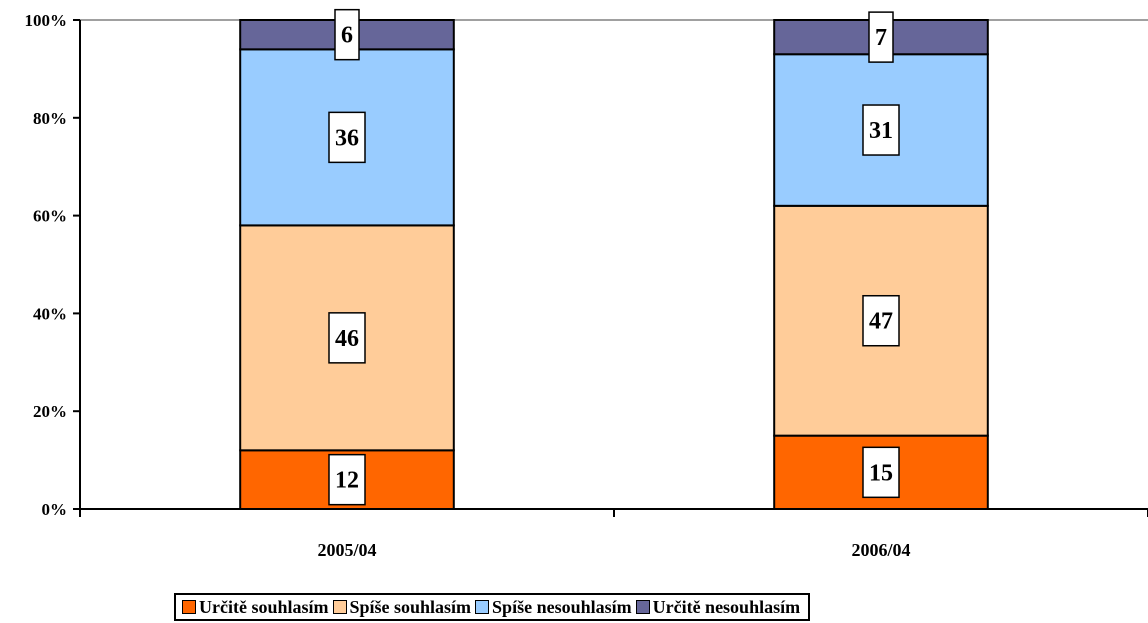 The image size is (1148, 623). I want to click on y-tick-label: 40%, so click(50, 313).